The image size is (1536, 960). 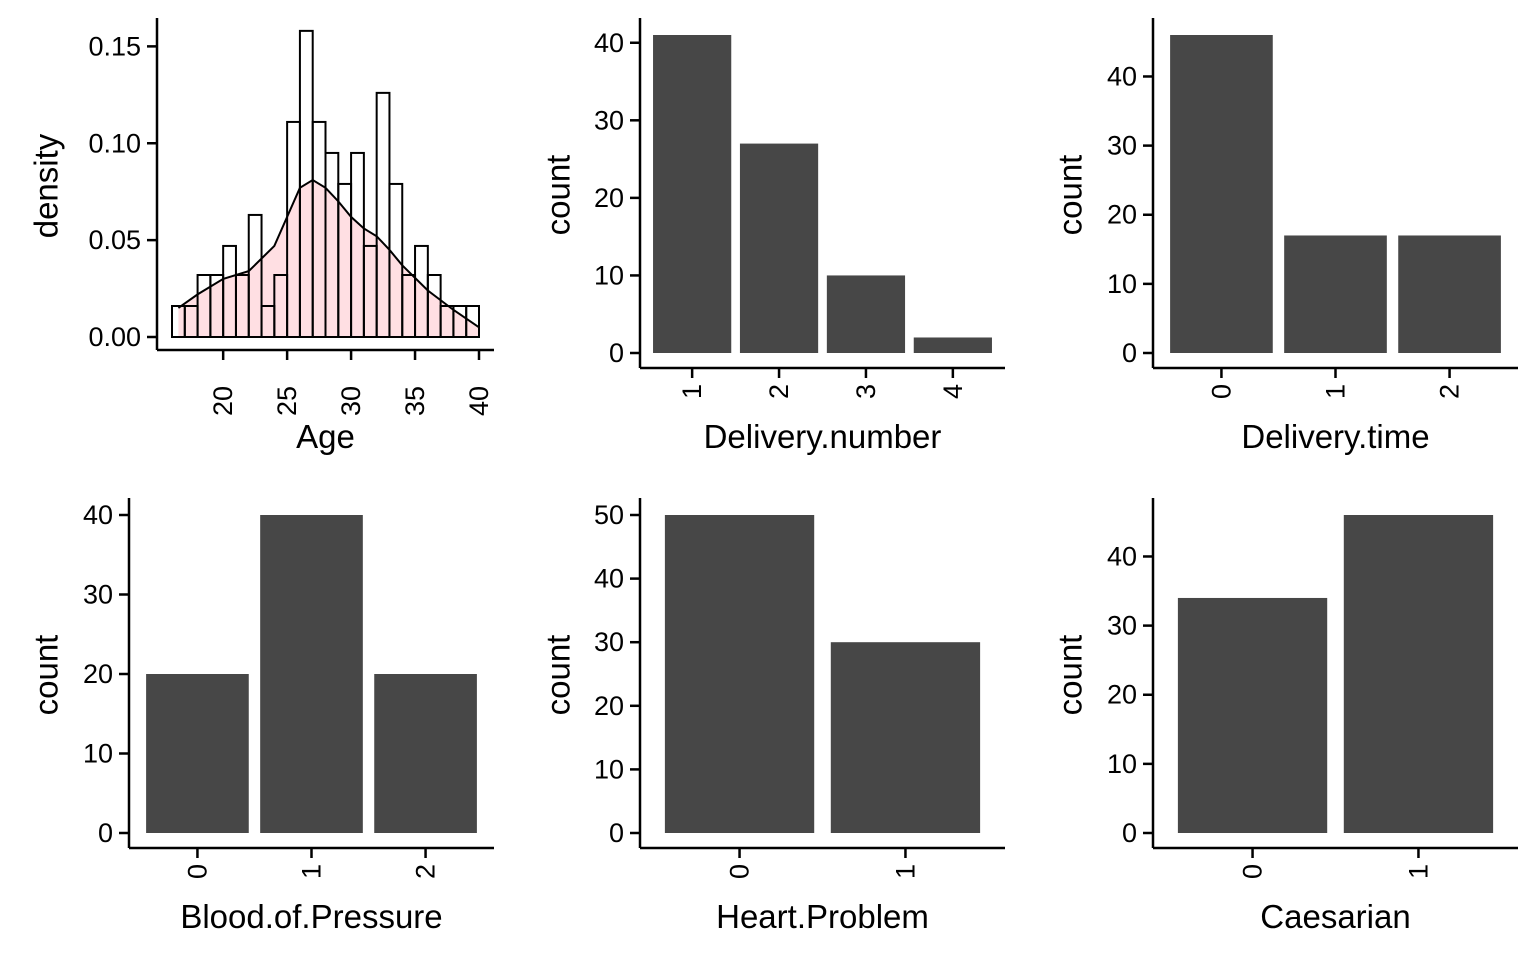 I want to click on x-tick-label: 3, so click(x=866, y=391).